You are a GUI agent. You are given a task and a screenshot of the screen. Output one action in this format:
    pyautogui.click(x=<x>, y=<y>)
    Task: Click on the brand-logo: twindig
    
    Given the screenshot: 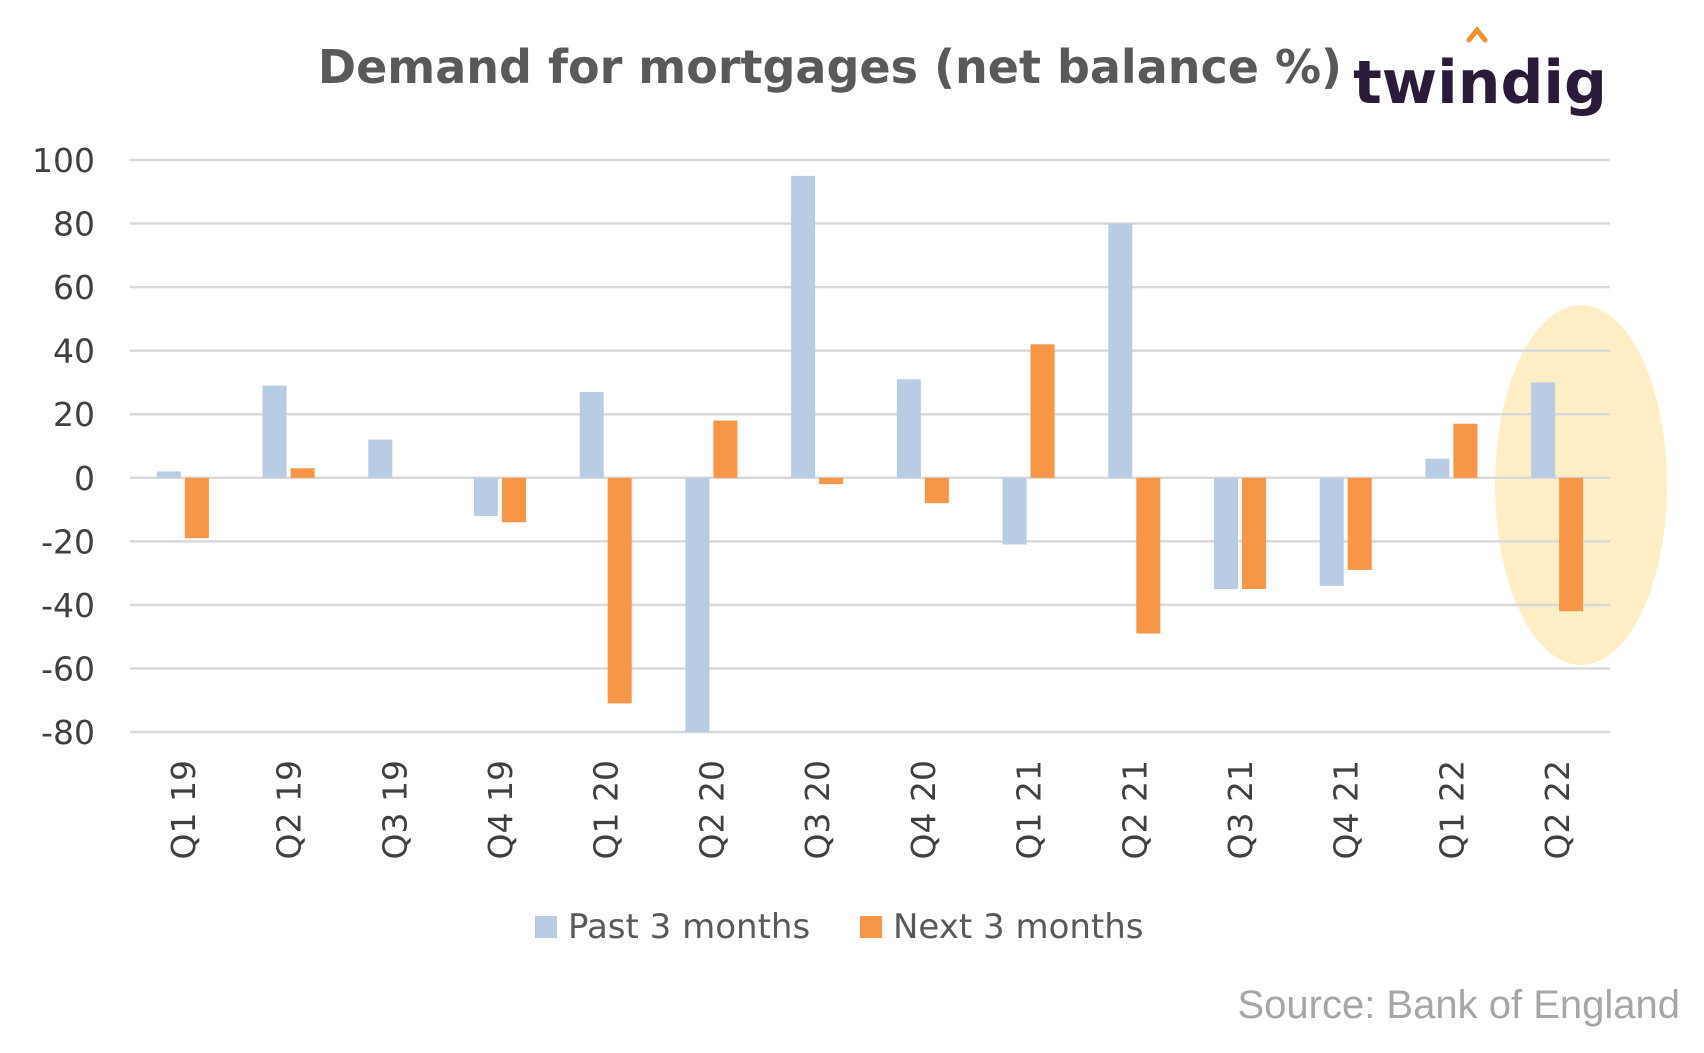 What is the action you would take?
    pyautogui.click(x=1480, y=71)
    